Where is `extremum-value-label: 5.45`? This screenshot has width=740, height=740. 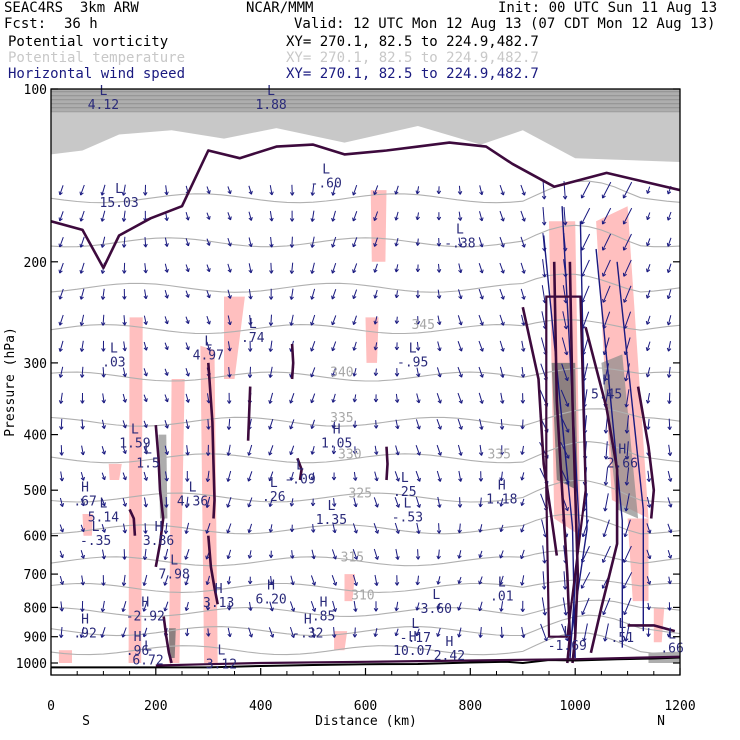 extremum-value-label: 5.45 is located at coordinates (606, 395).